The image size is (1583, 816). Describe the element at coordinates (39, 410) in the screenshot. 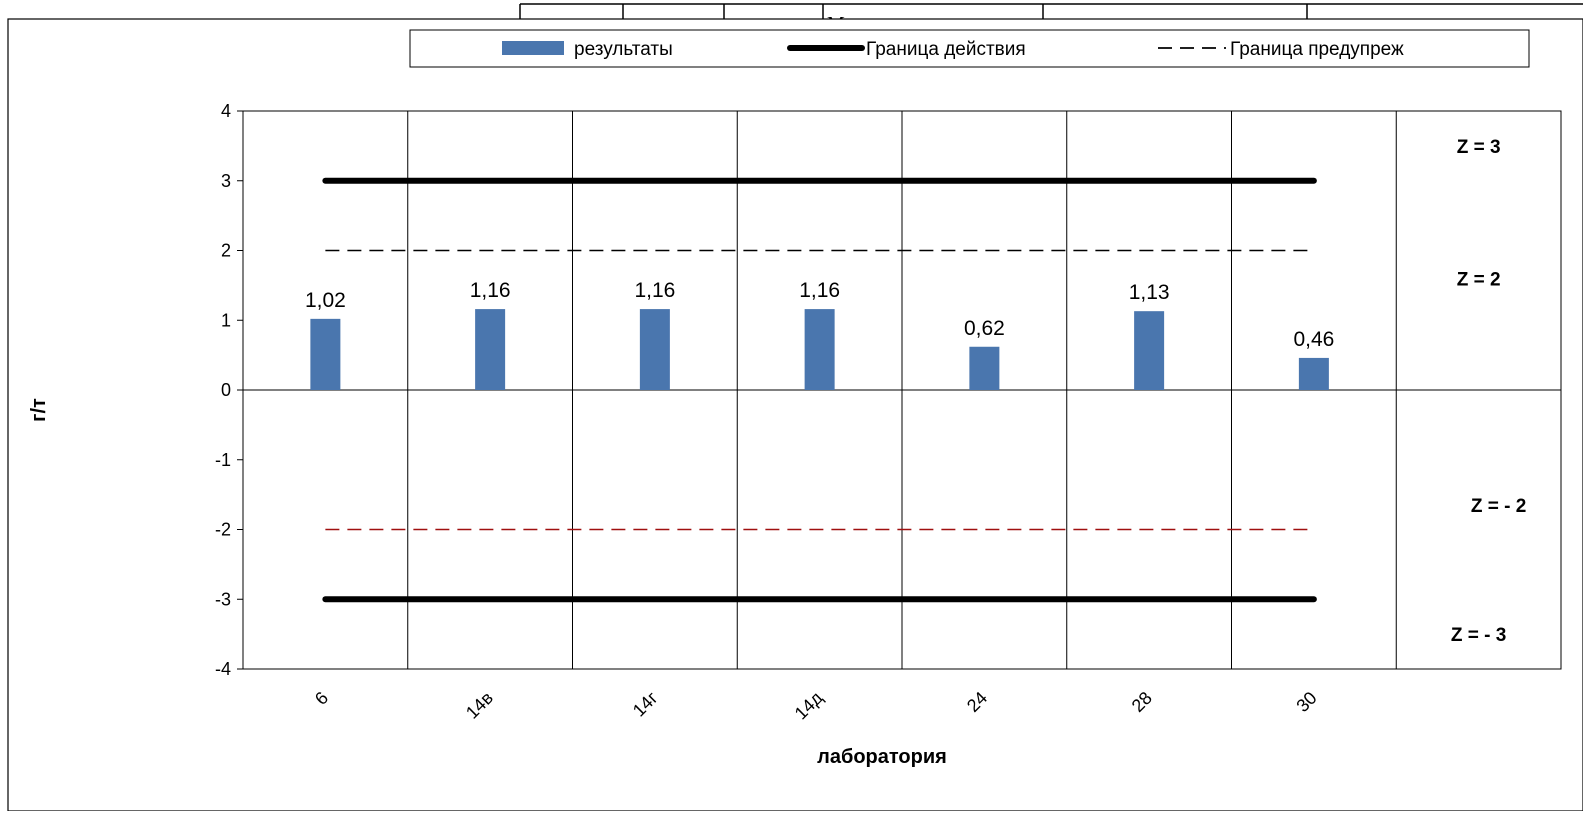

I see `y-axis-title: г/т` at that location.